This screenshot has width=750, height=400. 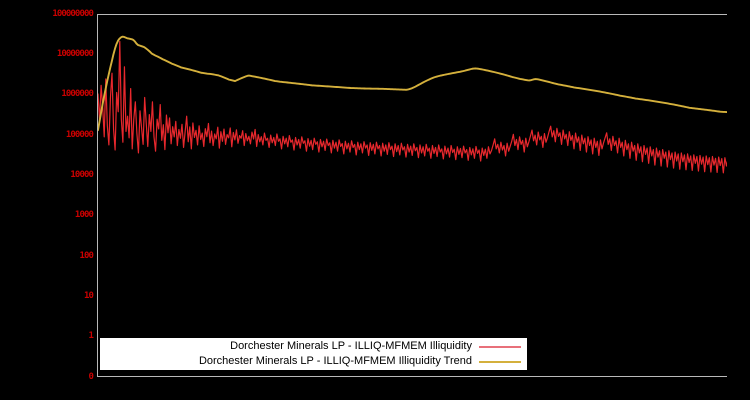 I want to click on y-tick-label: 0, so click(x=90, y=376).